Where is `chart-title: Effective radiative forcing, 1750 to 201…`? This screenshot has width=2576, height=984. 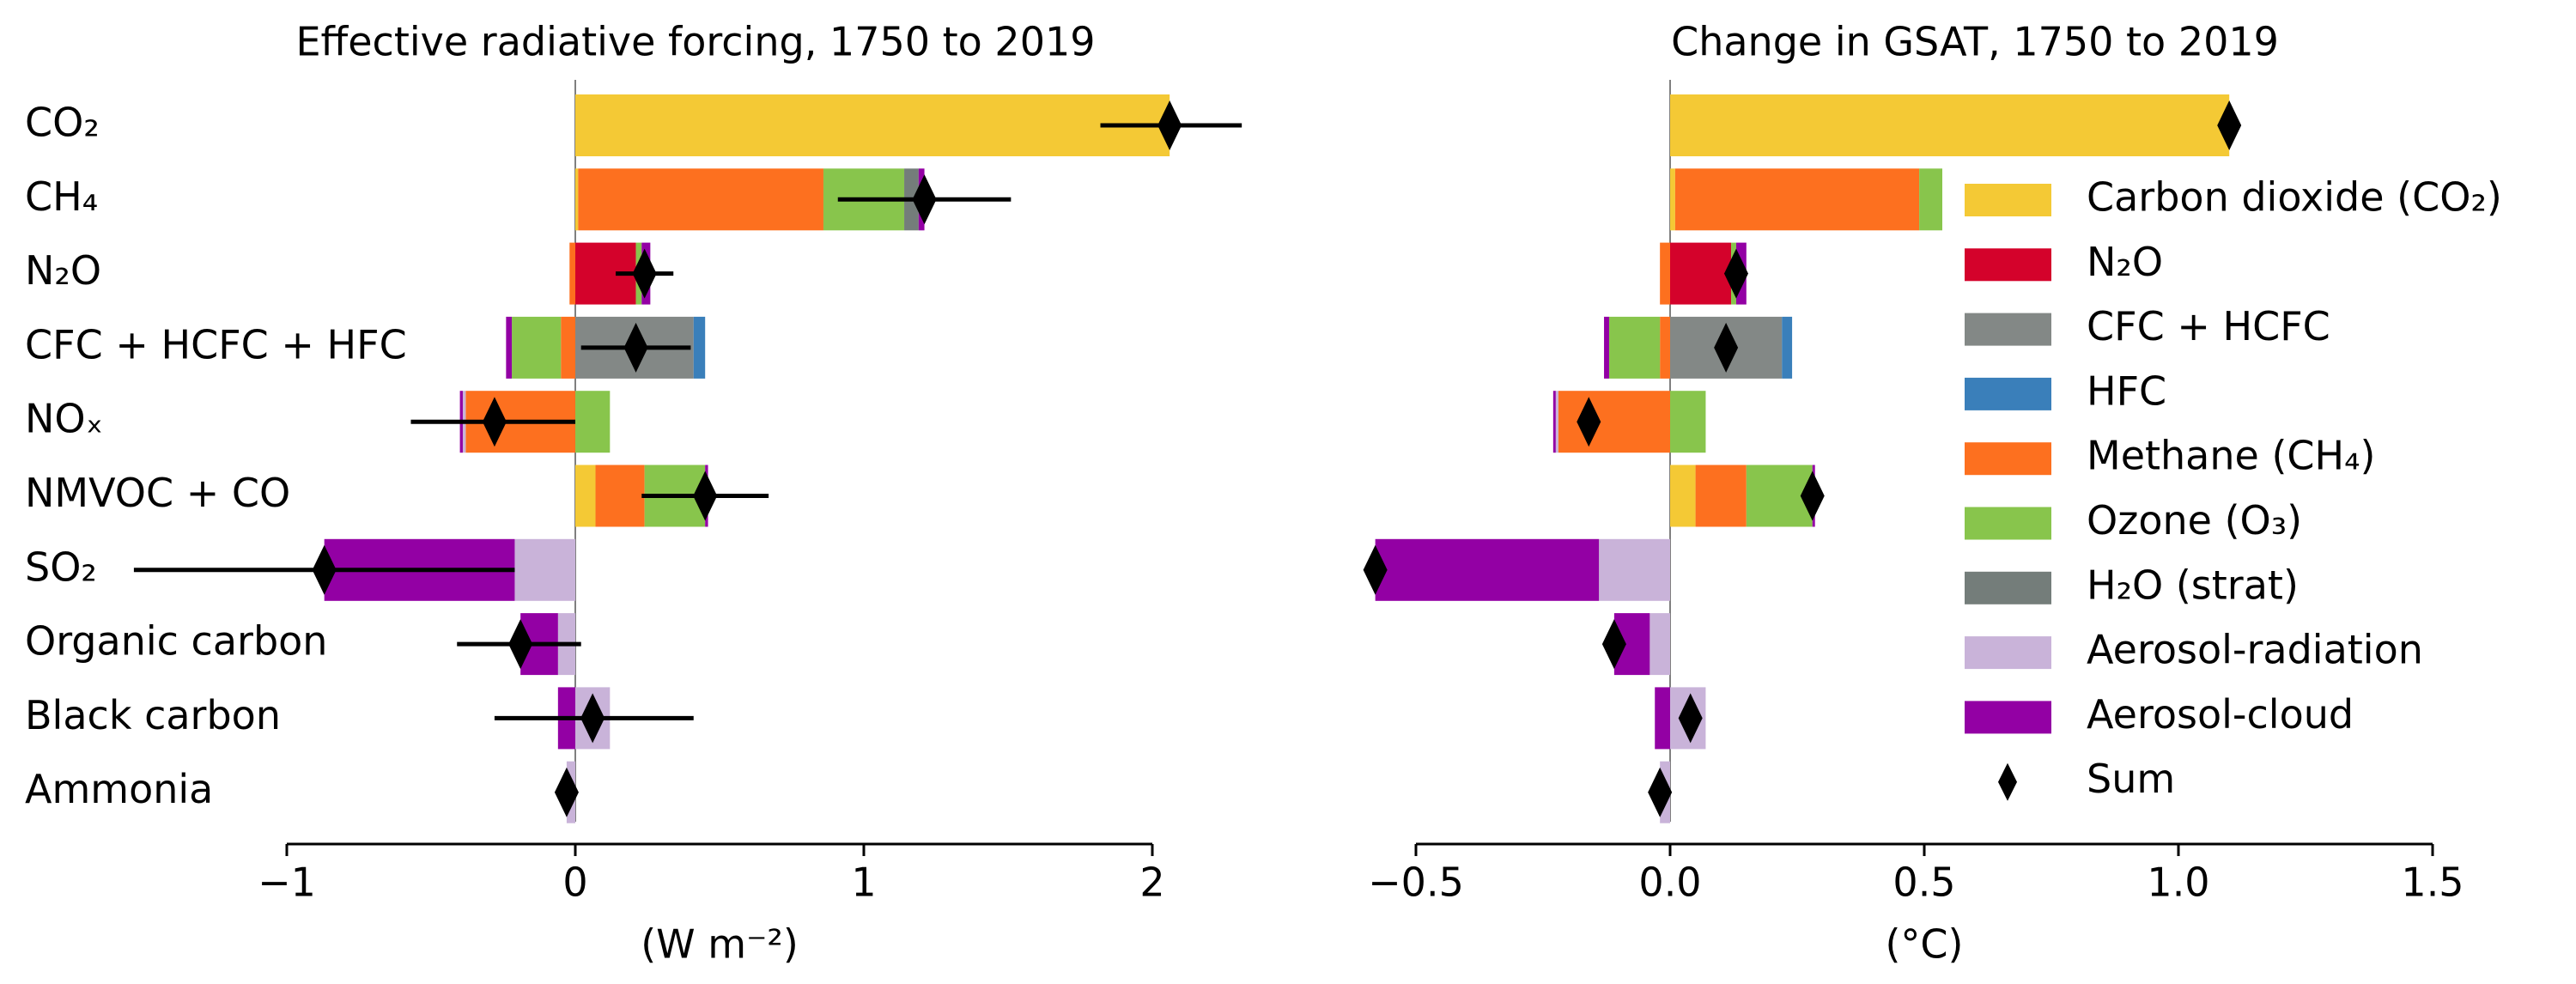
chart-title: Effective radiative forcing, 1750 to 201… is located at coordinates (695, 42).